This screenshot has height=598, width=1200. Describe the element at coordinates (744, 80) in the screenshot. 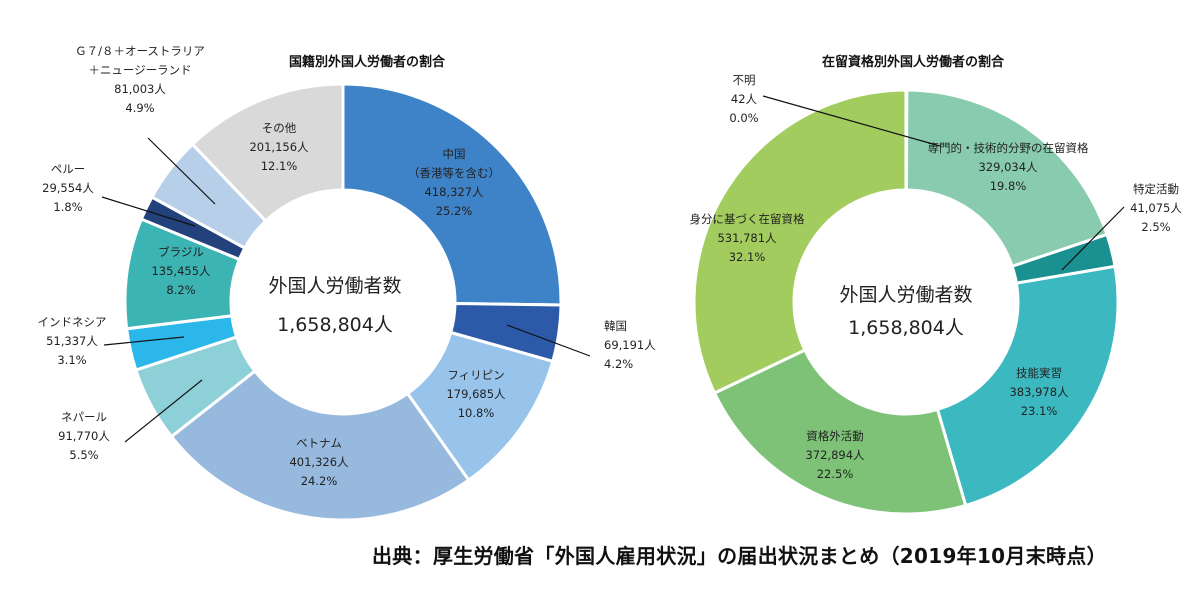

I see `slice-label-name: 不明` at that location.